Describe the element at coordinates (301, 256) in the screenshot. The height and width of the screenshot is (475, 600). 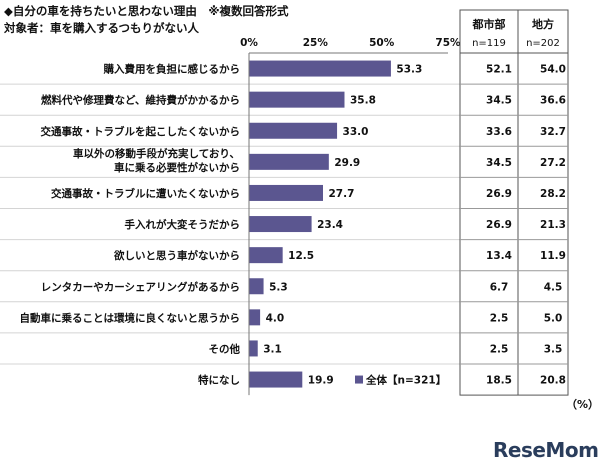
I see `value-label: 12.5` at that location.